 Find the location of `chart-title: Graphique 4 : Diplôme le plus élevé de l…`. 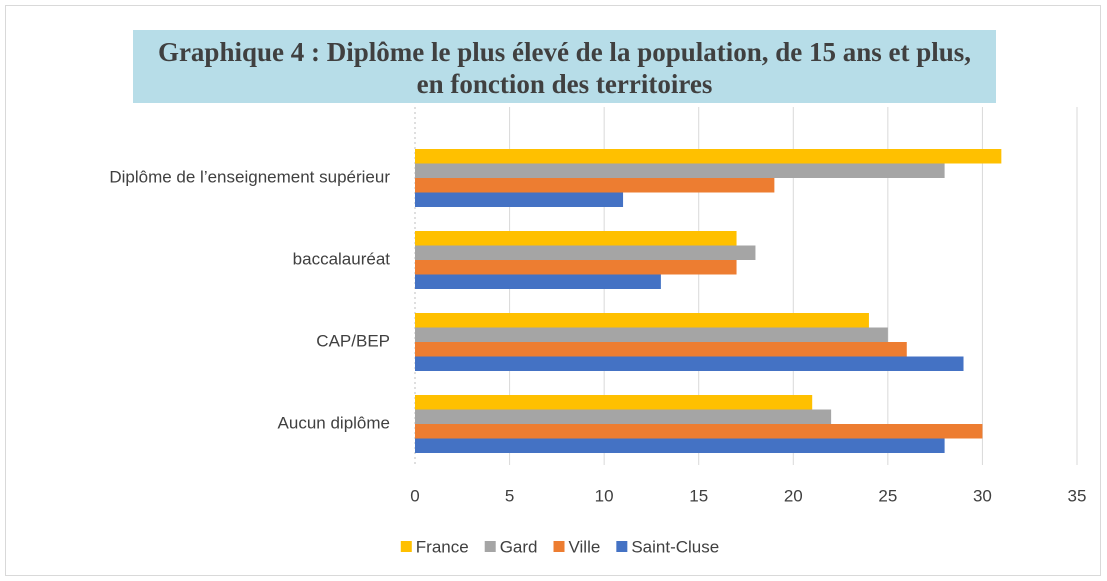

chart-title: Graphique 4 : Diplôme le plus élevé de l… is located at coordinates (564, 66).